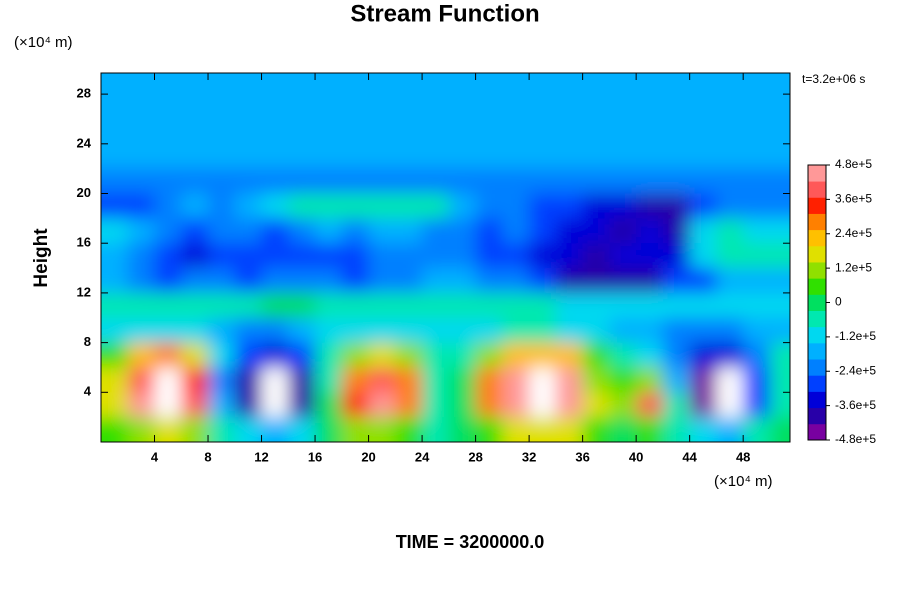  Describe the element at coordinates (261, 456) in the screenshot. I see `x-tick-label: 12` at that location.